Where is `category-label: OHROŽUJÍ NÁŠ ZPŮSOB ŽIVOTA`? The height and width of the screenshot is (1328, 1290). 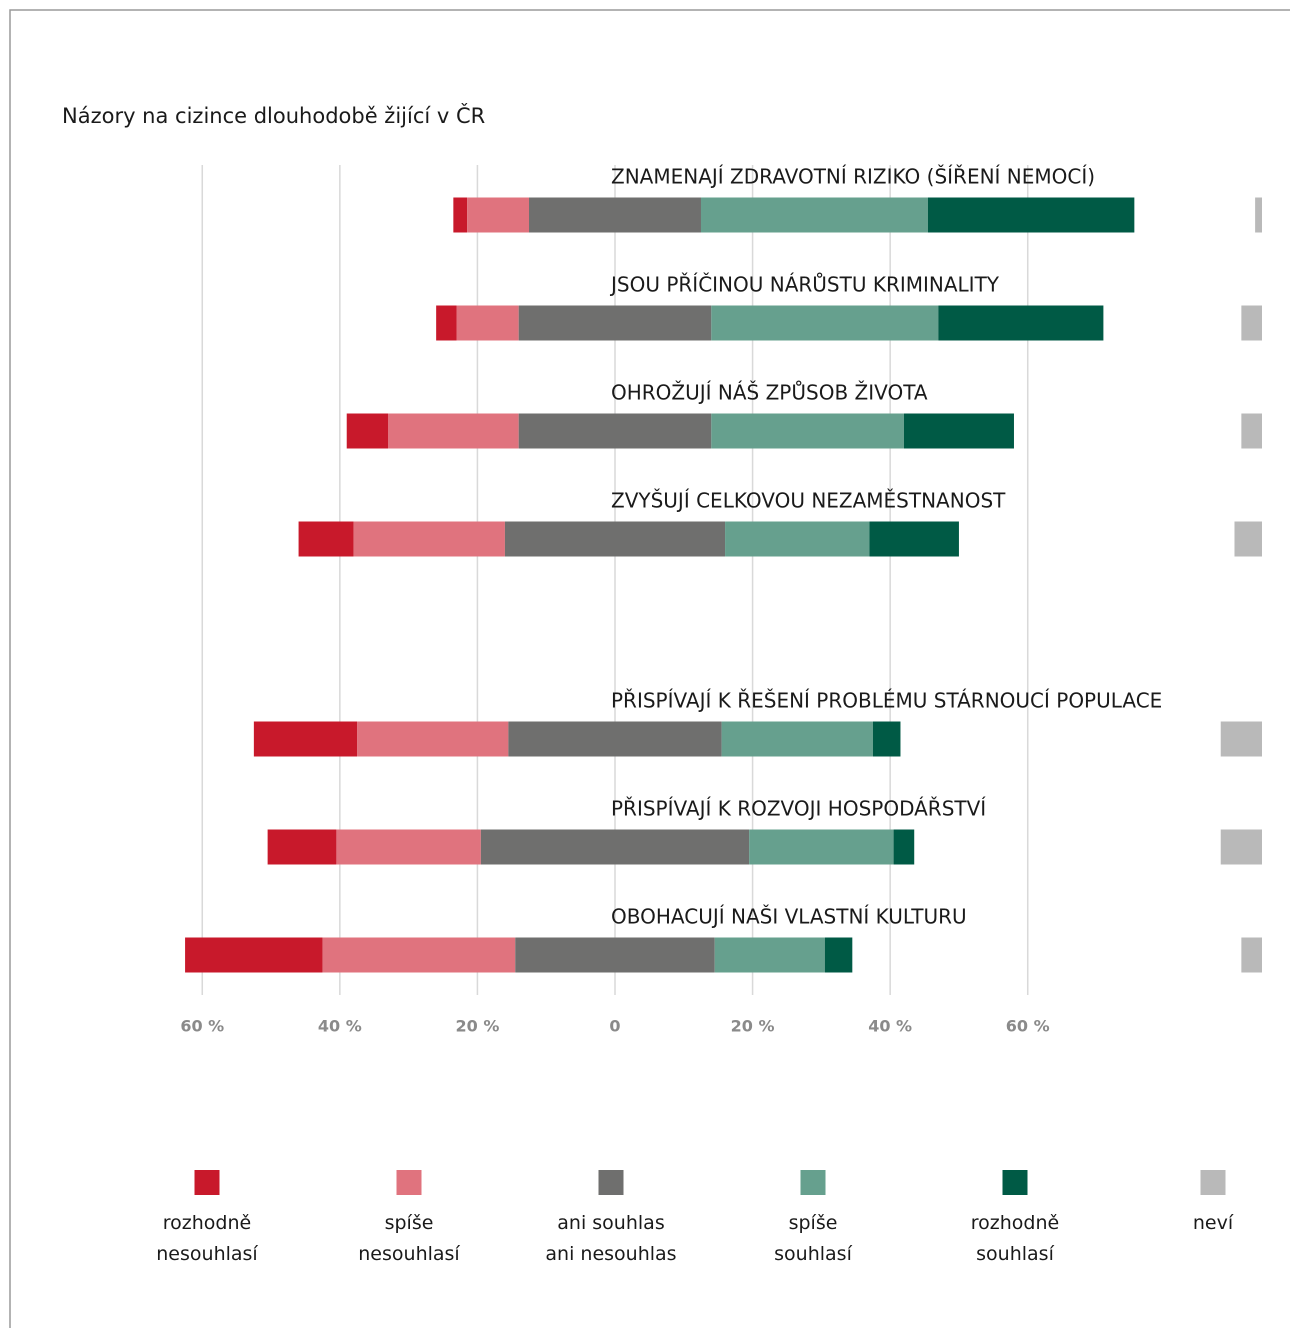 category-label: OHROŽUJÍ NÁŠ ZPŮSOB ŽIVOTA is located at coordinates (769, 393).